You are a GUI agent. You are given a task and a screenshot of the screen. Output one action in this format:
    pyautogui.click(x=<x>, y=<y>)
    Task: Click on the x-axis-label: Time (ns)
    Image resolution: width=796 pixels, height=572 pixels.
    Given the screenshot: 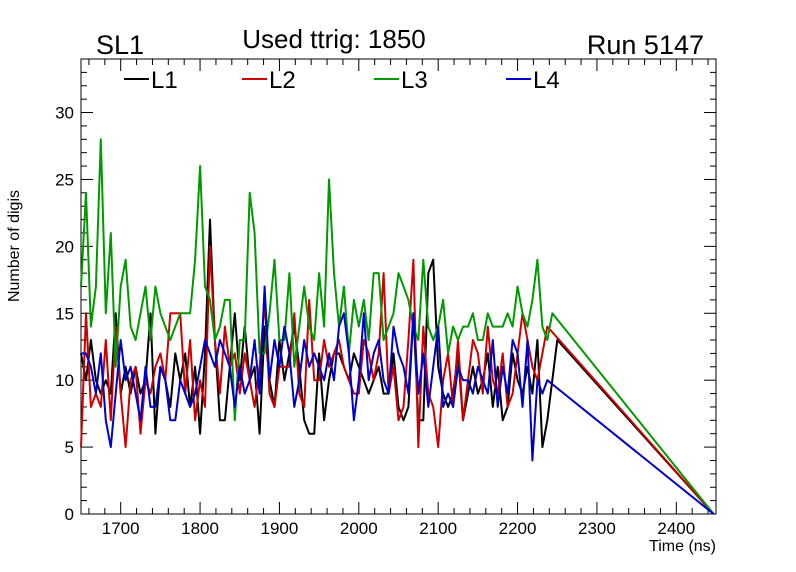 What is the action you would take?
    pyautogui.click(x=682, y=546)
    